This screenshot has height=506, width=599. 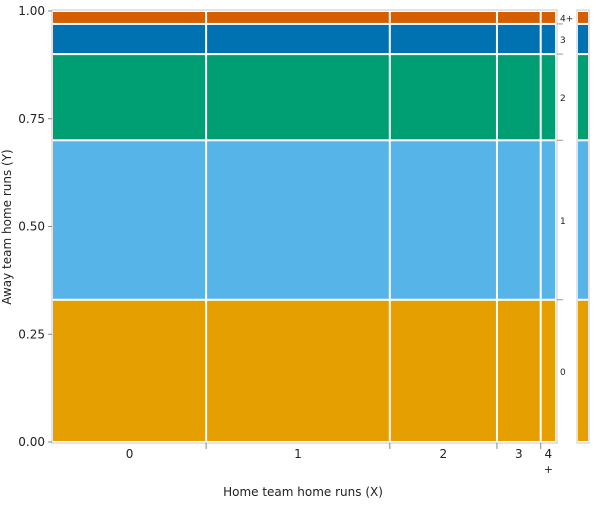 What do you see at coordinates (548, 469) in the screenshot?
I see `x-tick-label: +` at bounding box center [548, 469].